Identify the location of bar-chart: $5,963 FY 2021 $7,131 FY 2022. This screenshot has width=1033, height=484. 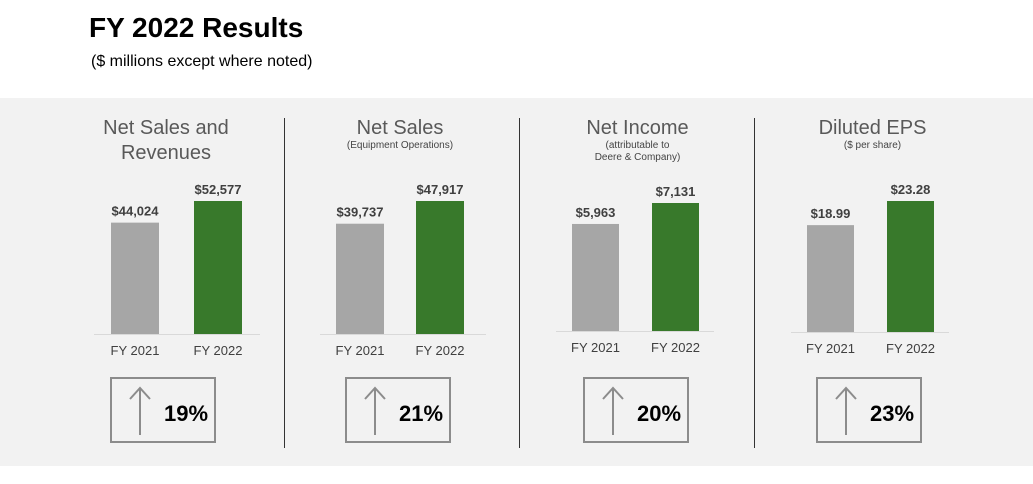
(635, 269).